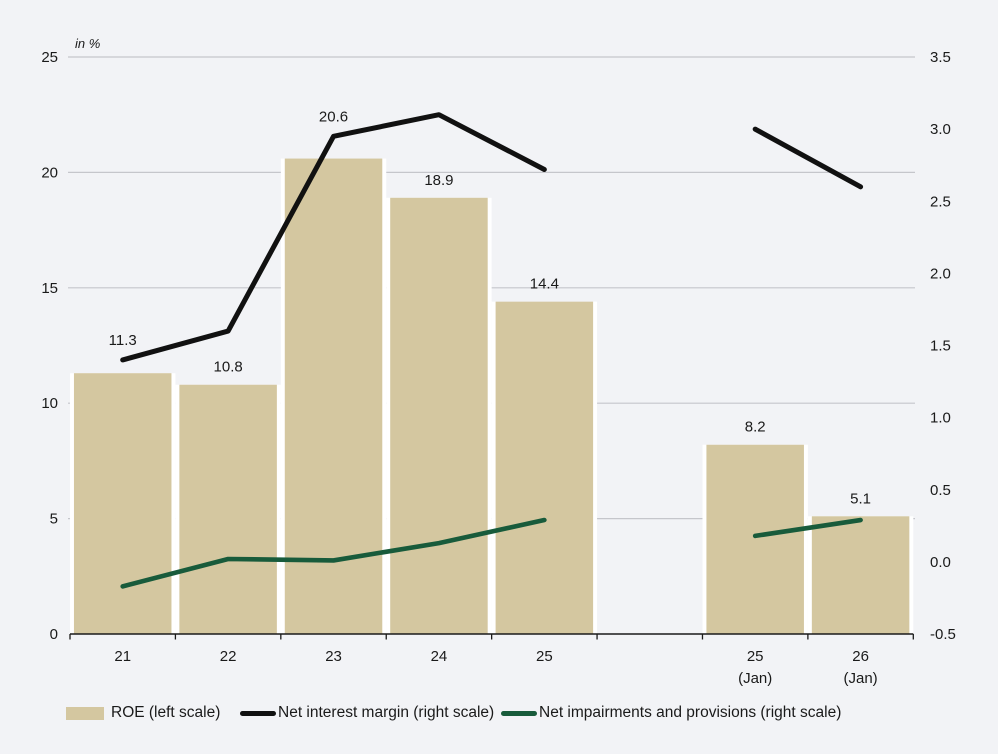 Image resolution: width=998 pixels, height=754 pixels. Describe the element at coordinates (940, 273) in the screenshot. I see `right-axis-tick-label: 2.0` at that location.